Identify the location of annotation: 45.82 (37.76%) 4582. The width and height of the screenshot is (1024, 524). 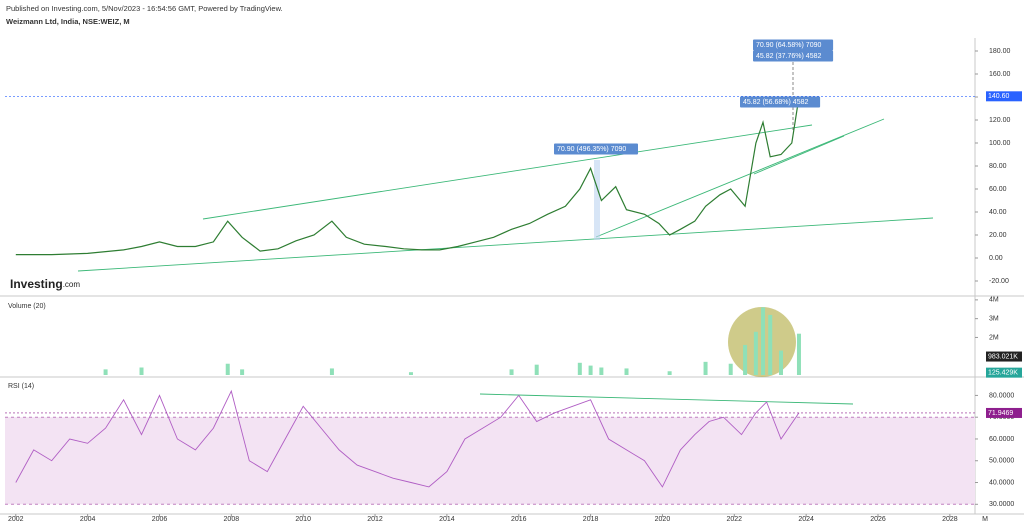
(788, 56).